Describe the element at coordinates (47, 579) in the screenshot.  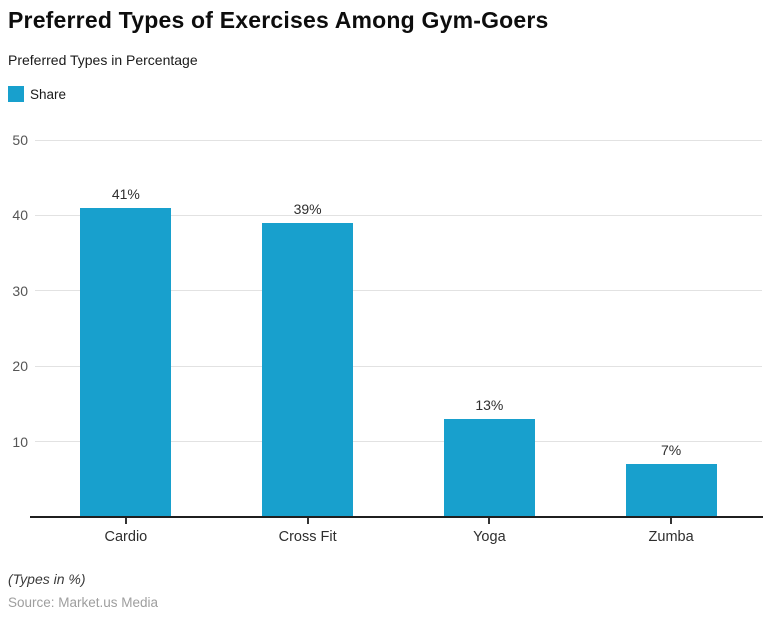
I see `axis-units-note: (Types in %)` at that location.